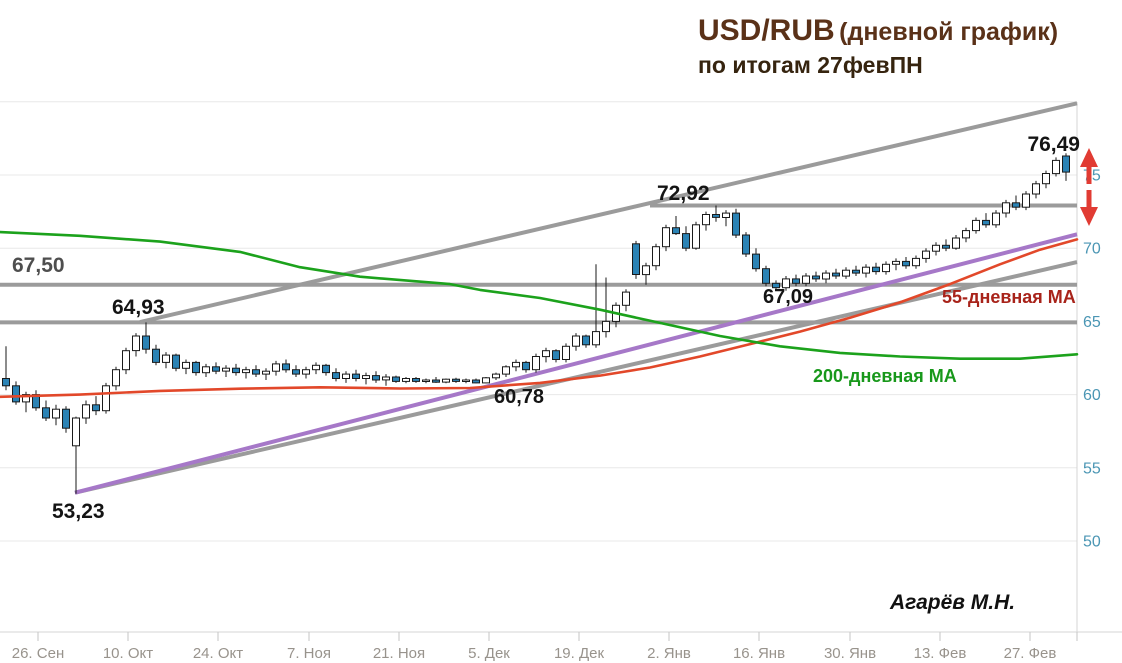 This screenshot has width=1122, height=663. I want to click on svg-text: 75, so click(1092, 176).